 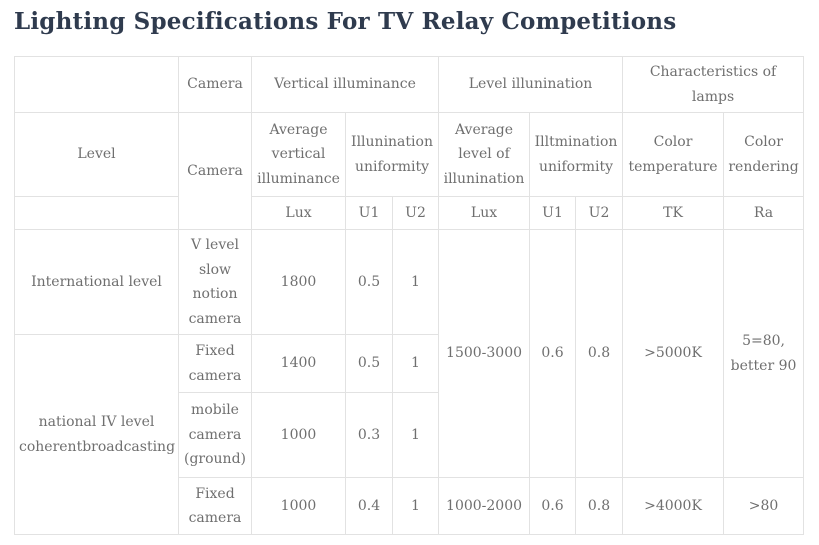 I want to click on cell-color-rendering-80: >80, so click(x=764, y=506).